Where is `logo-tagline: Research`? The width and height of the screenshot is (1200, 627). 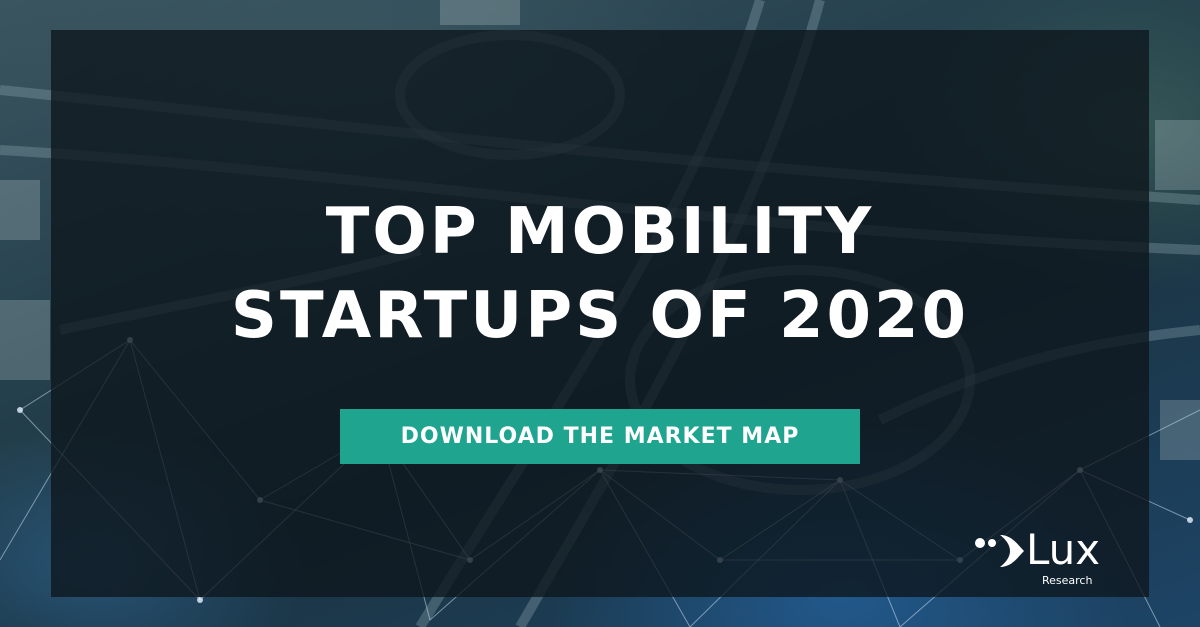
logo-tagline: Research is located at coordinates (1067, 580).